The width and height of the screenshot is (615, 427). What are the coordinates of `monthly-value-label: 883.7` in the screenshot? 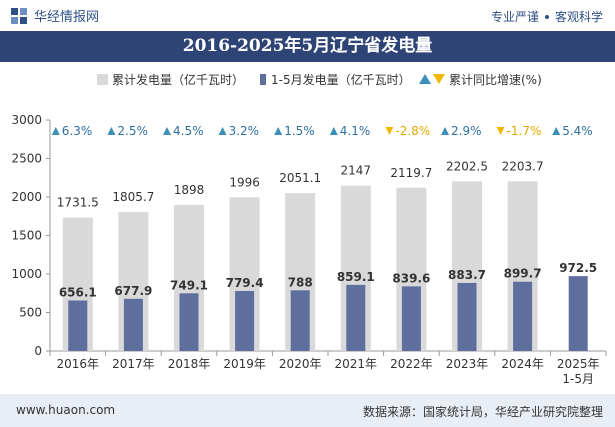 It's located at (467, 275).